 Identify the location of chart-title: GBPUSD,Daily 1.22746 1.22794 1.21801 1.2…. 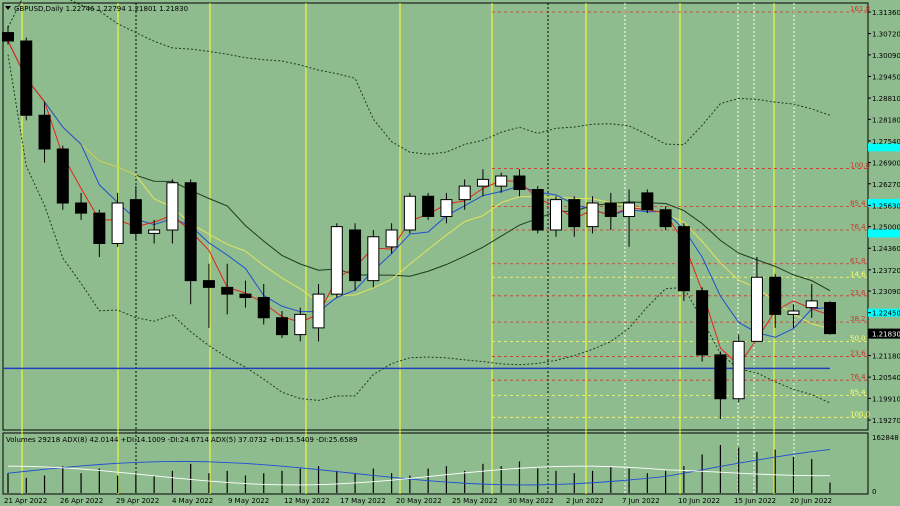
(101, 9).